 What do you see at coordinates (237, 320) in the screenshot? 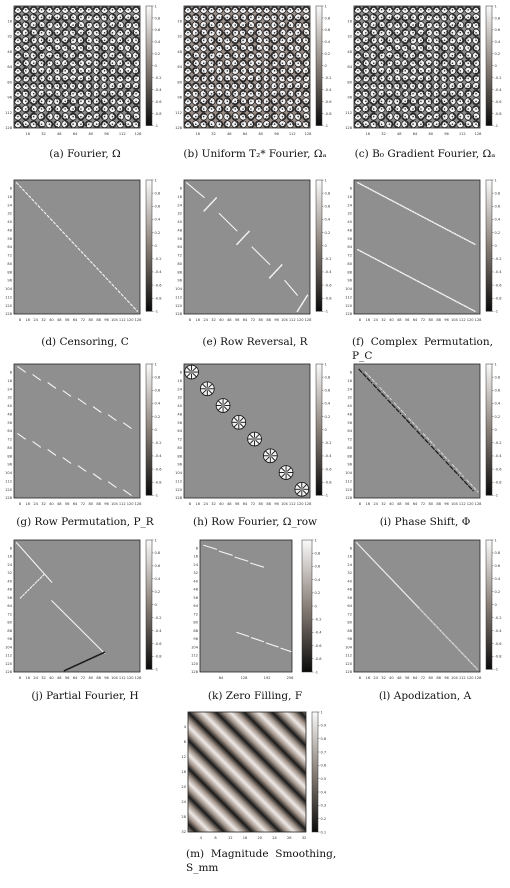
I see `x-tick-label: 56` at bounding box center [237, 320].